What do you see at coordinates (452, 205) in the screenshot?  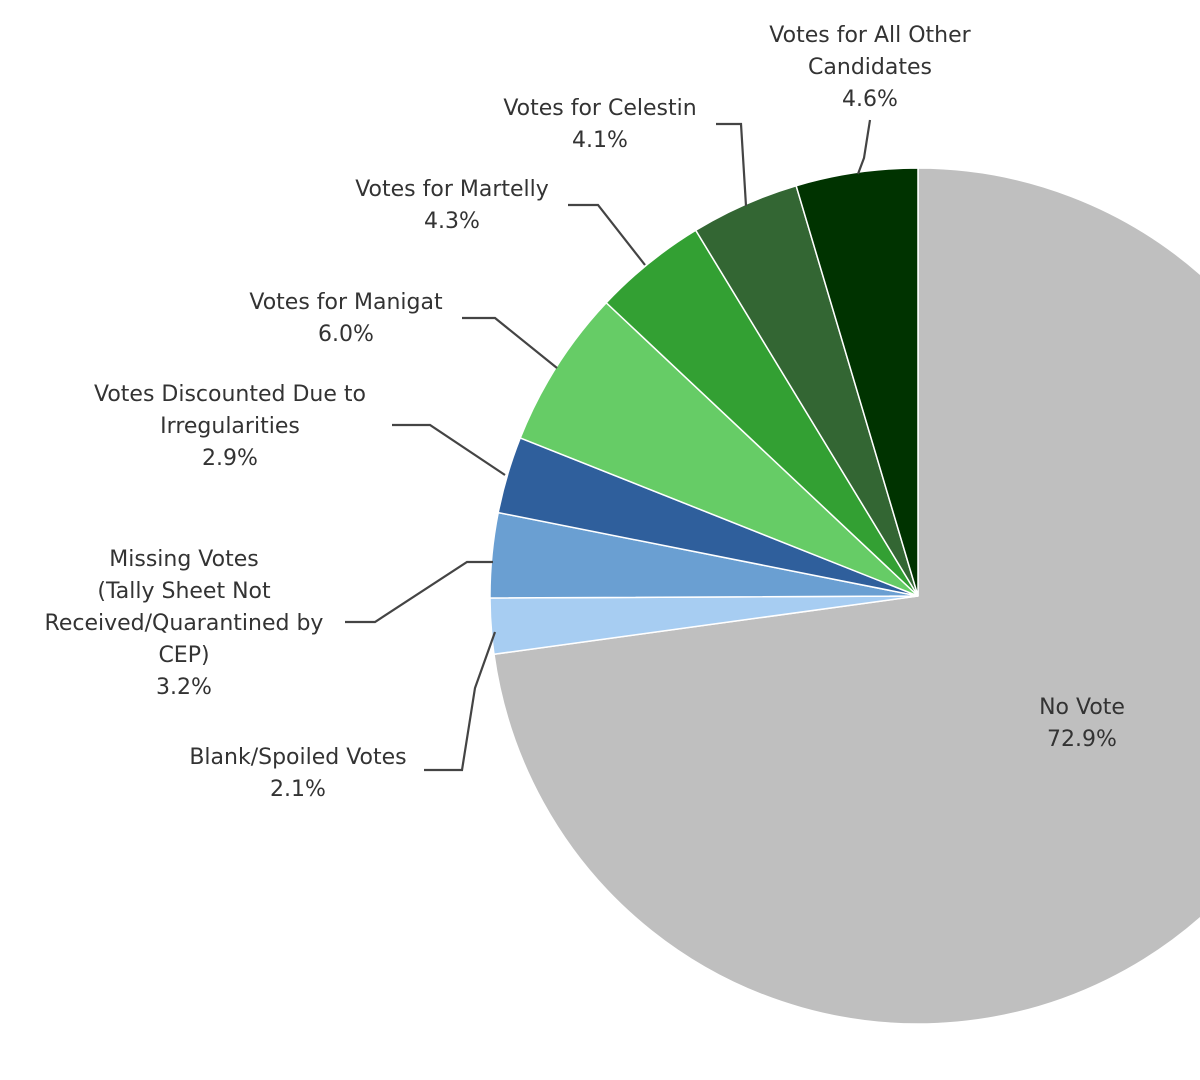 I see `slice-label: Votes for Martelly 4.3%` at bounding box center [452, 205].